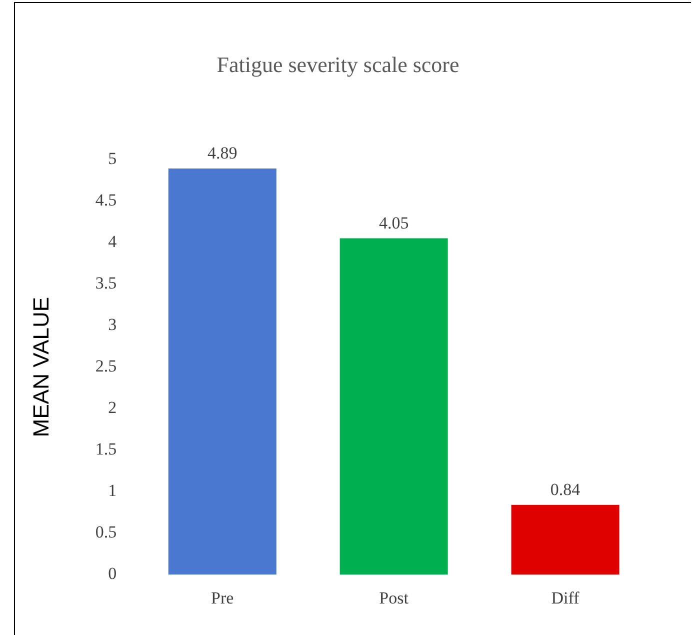 The height and width of the screenshot is (635, 692). Describe the element at coordinates (106, 366) in the screenshot. I see `y-tick-label: 2.5` at that location.